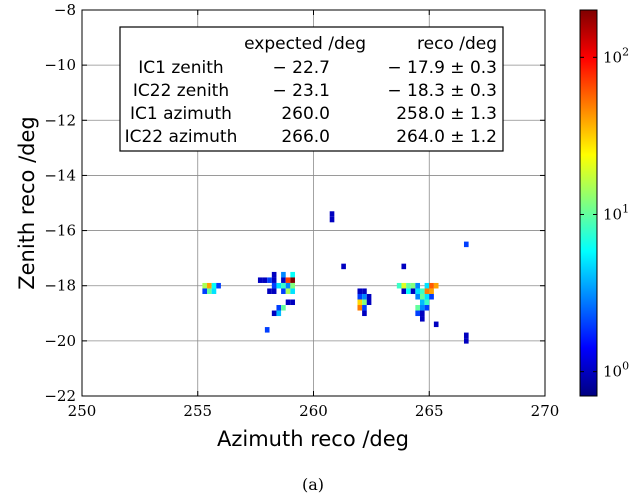 The image size is (641, 499). What do you see at coordinates (446, 114) in the screenshot?
I see `table-row-reco: 258.0 ± 1.3` at bounding box center [446, 114].